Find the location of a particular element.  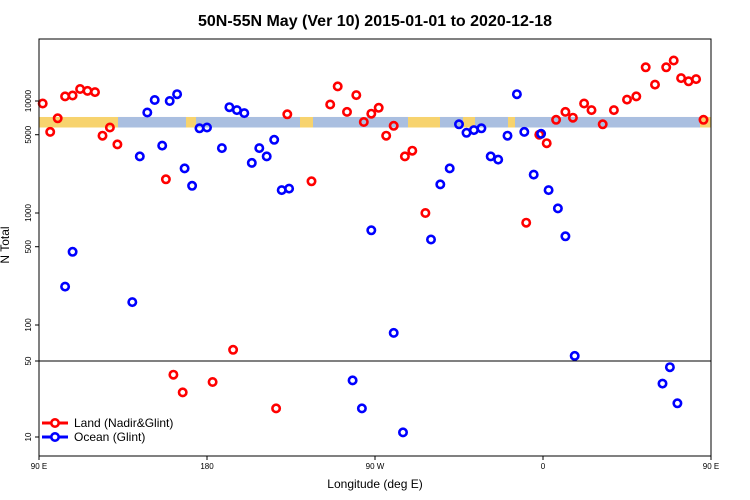

legend-item: Ocean (Glint) is located at coordinates (93, 437).